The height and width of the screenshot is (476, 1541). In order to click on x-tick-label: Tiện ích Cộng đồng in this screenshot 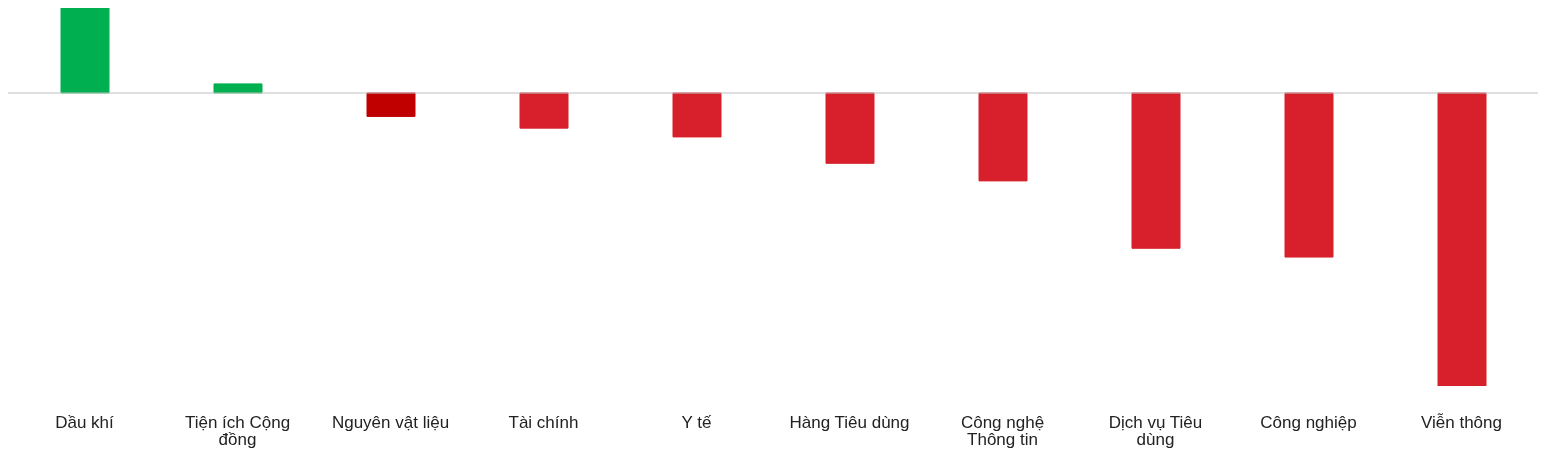, I will do `click(237, 431)`.